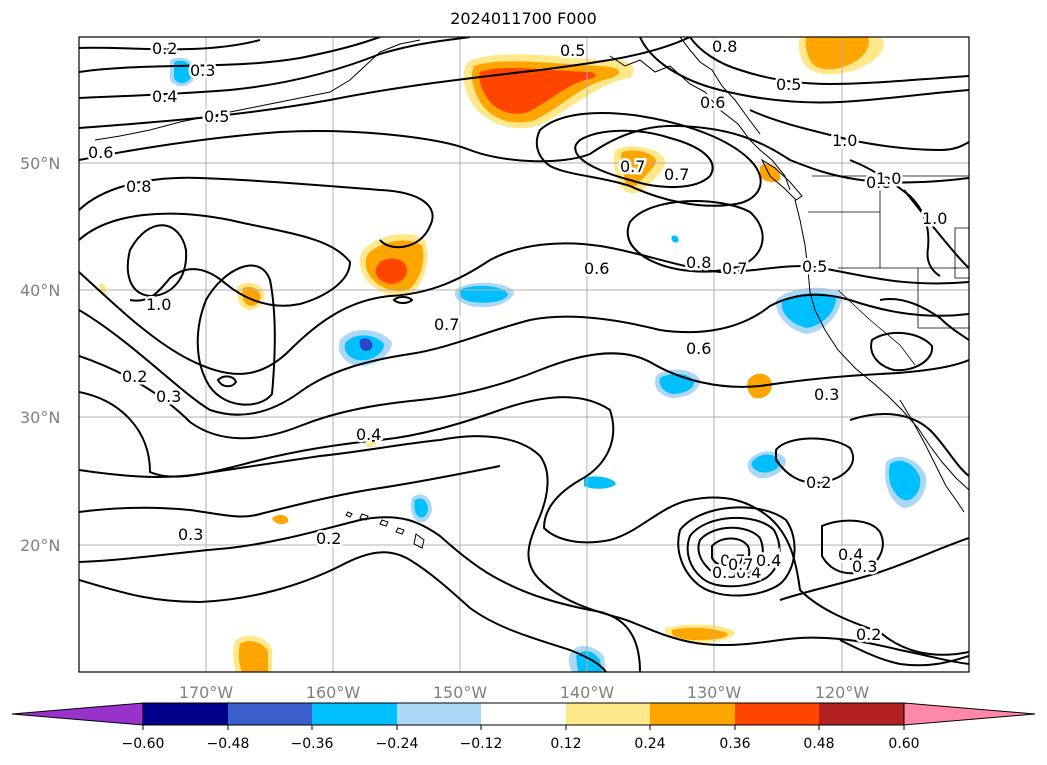 The width and height of the screenshot is (1047, 765). I want to click on contour-0.6-north, so click(524, 154).